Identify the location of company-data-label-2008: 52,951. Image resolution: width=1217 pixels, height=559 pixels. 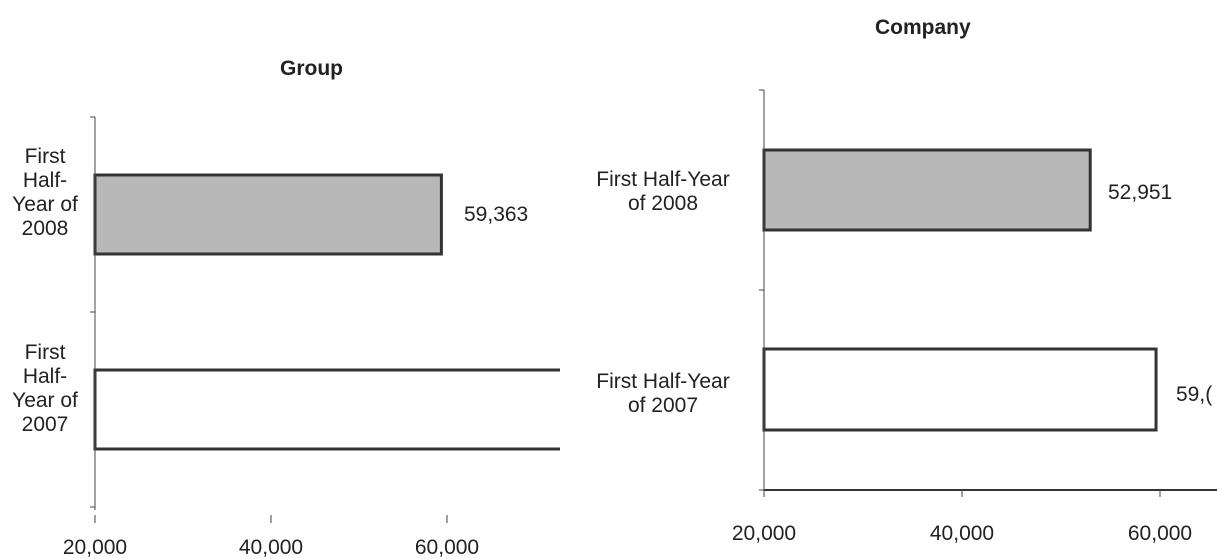
(1140, 192).